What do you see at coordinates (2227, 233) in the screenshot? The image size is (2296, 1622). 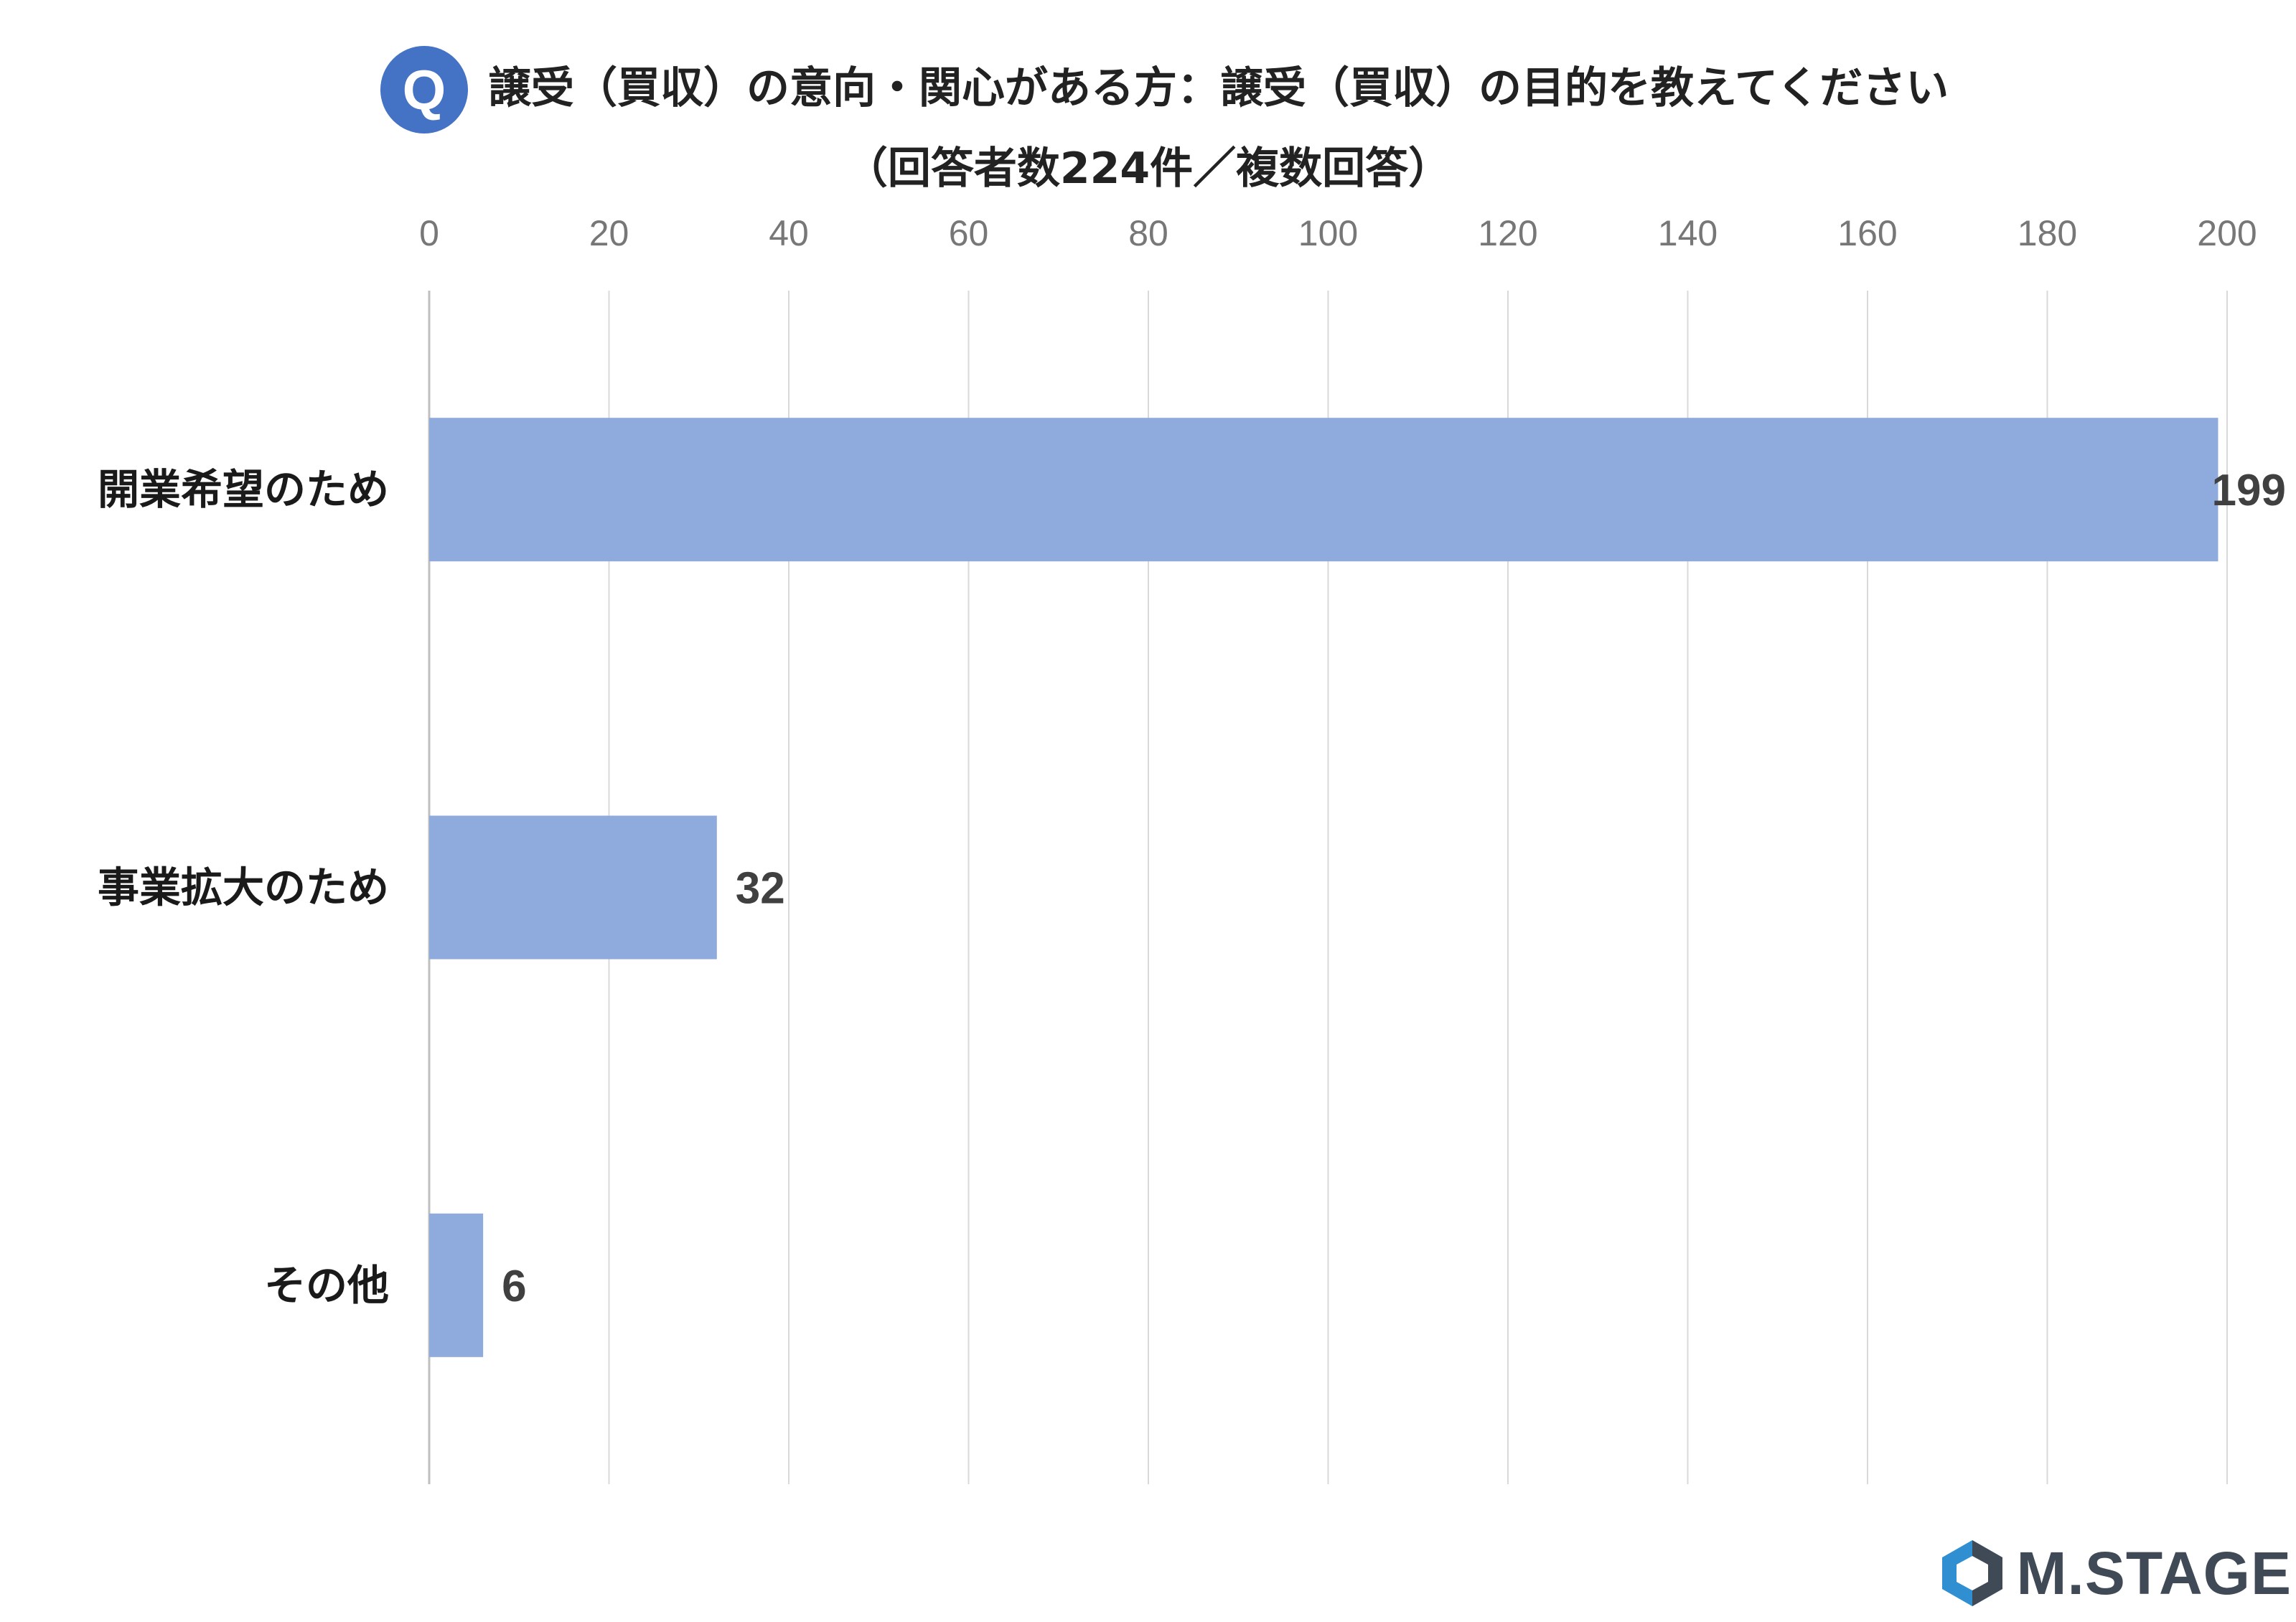 I see `x-tick-label: 200` at bounding box center [2227, 233].